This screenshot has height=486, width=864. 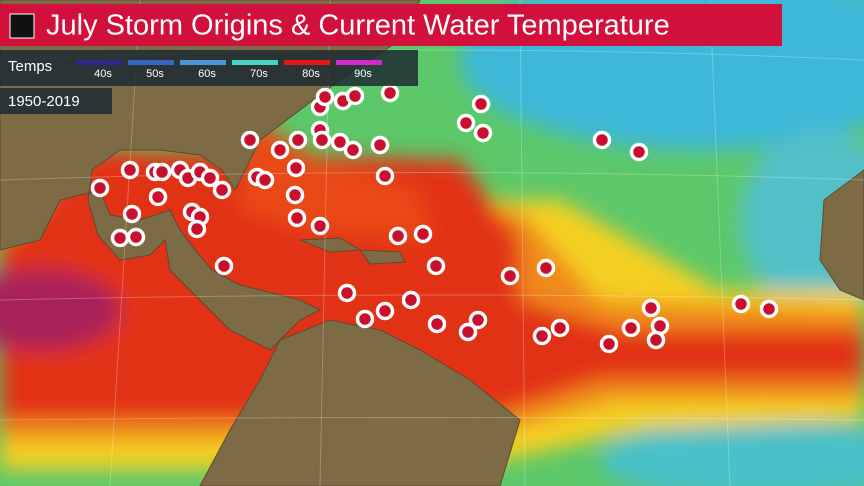 I want to click on legend-label: 40s, so click(x=103, y=74).